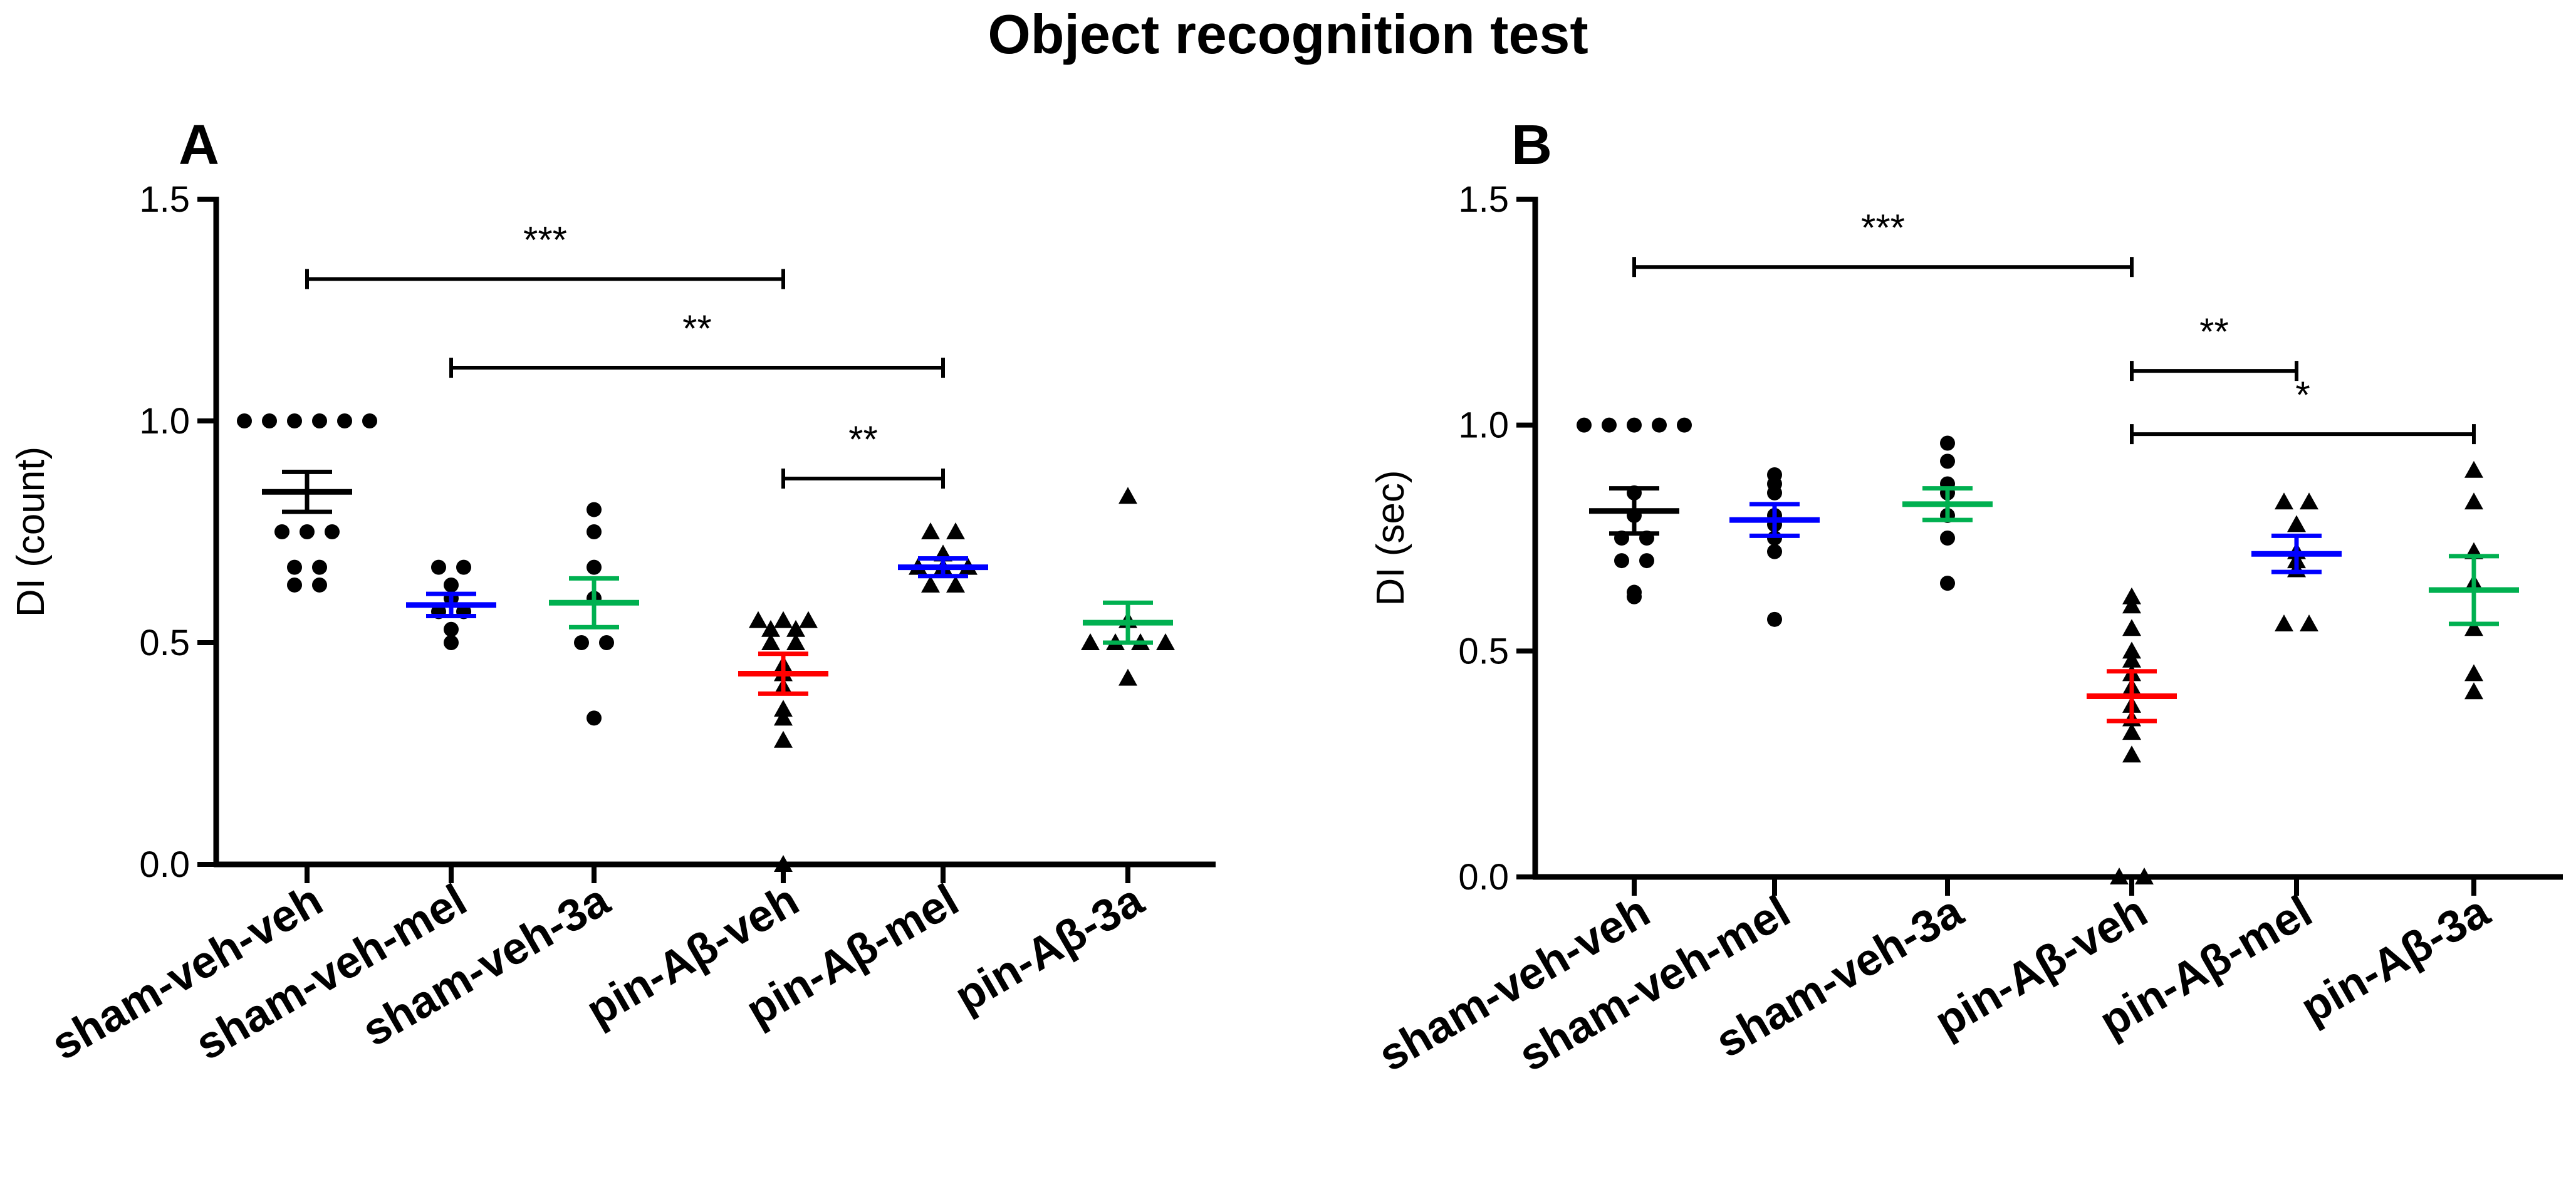 This screenshot has height=1192, width=2576. I want to click on significance-label: ***, so click(545, 240).